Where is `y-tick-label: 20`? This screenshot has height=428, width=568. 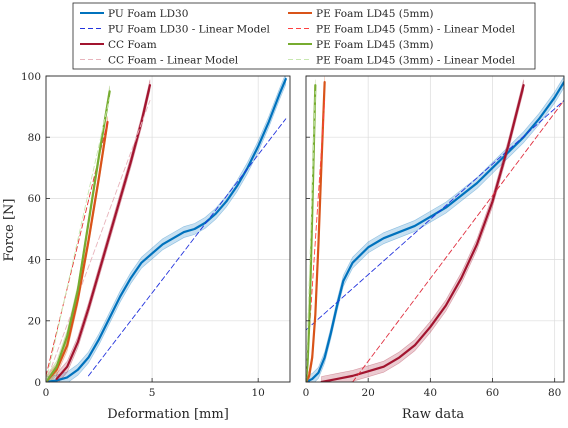 y-tick-label: 20 is located at coordinates (34, 322).